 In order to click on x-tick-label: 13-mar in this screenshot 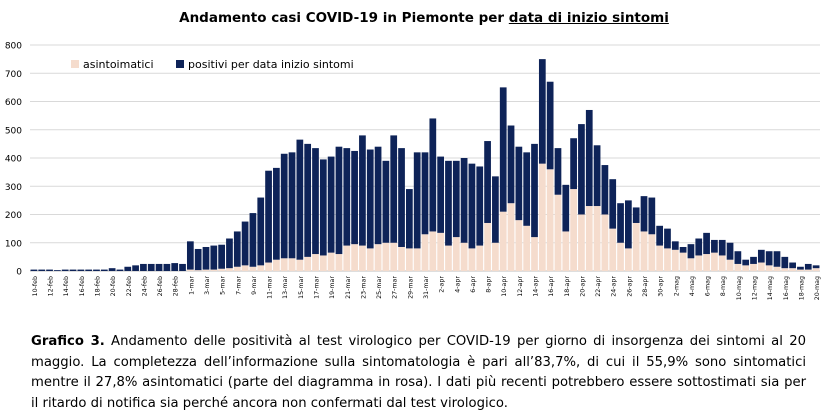, I will do `click(285, 287)`.